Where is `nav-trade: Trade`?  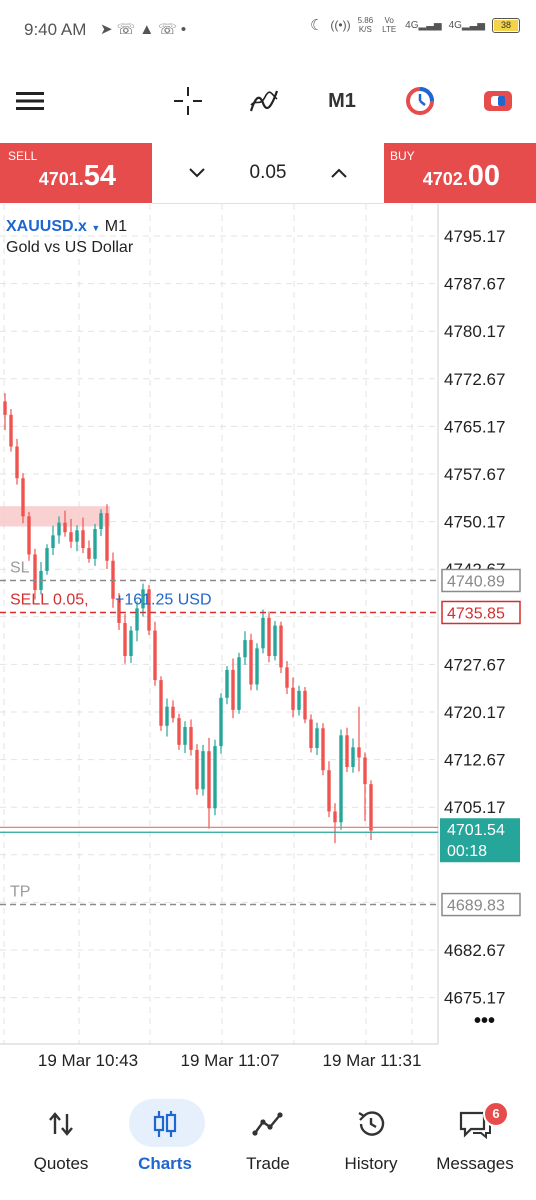 nav-trade: Trade is located at coordinates (268, 1143).